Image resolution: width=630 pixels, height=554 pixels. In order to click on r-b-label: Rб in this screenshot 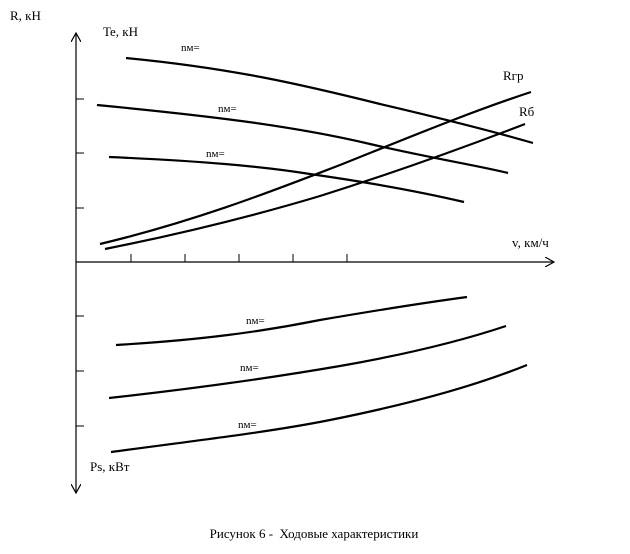, I will do `click(527, 111)`.